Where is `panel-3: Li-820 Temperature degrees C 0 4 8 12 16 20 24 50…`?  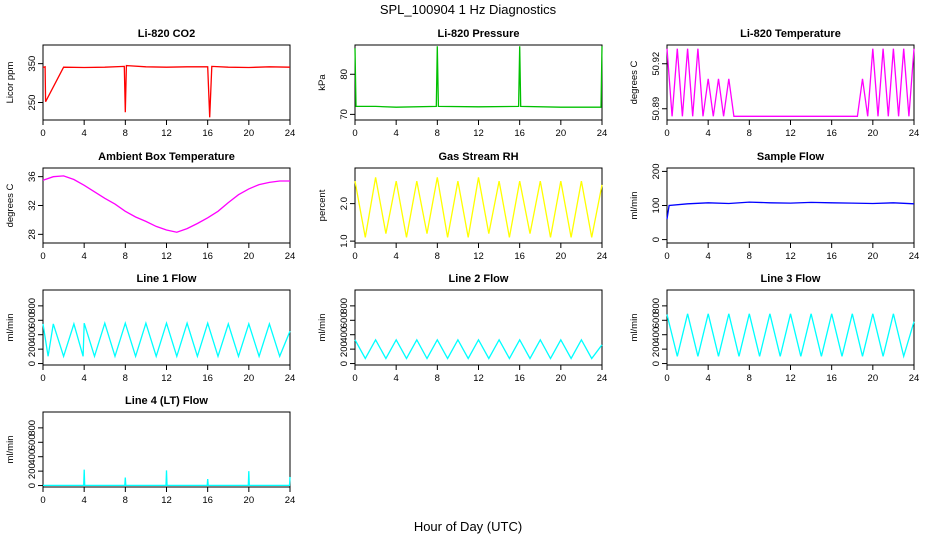
panel-3: Li-820 Temperature degrees C 0 4 8 12 16 20 24 50… is located at coordinates (774, 83).